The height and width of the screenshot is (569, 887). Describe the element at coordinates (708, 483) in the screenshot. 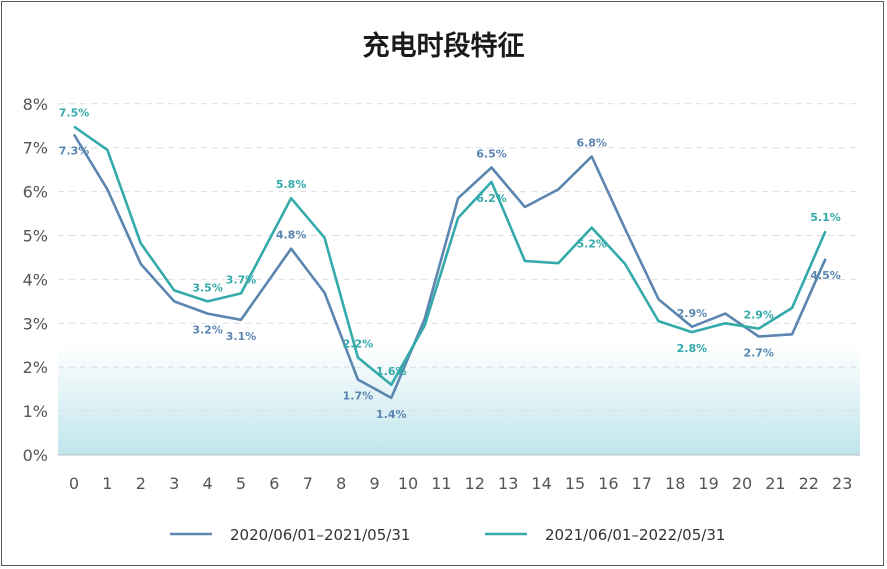

I see `x-tick-label: 19` at that location.